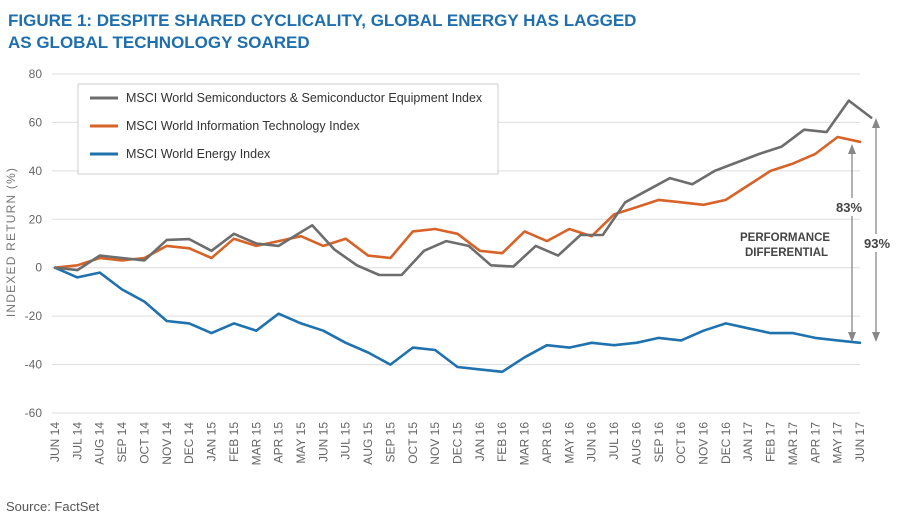  I want to click on x-tick-label: SEP 14, so click(122, 442).